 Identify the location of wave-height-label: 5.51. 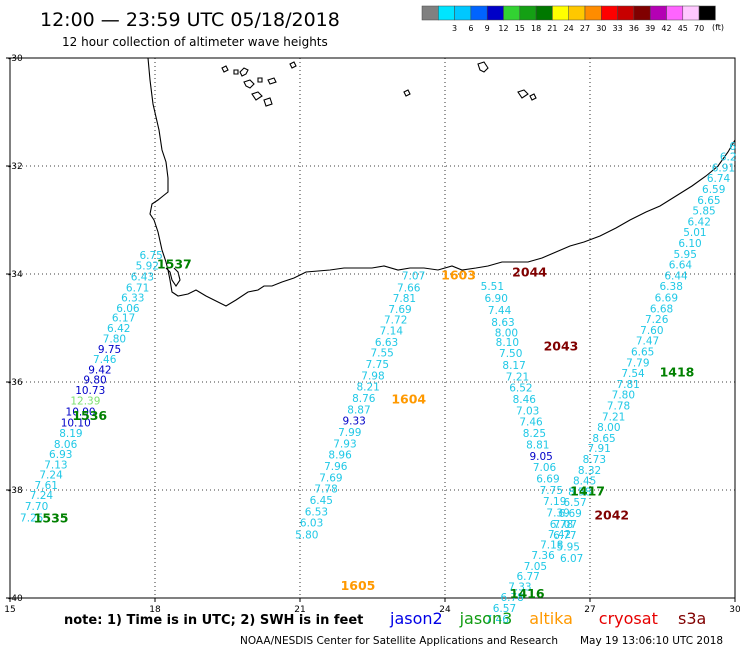
(492, 287).